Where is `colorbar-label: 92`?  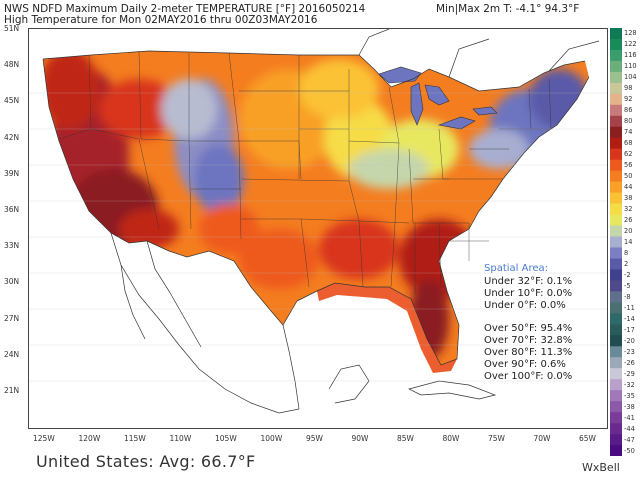 colorbar-label: 92 is located at coordinates (628, 99).